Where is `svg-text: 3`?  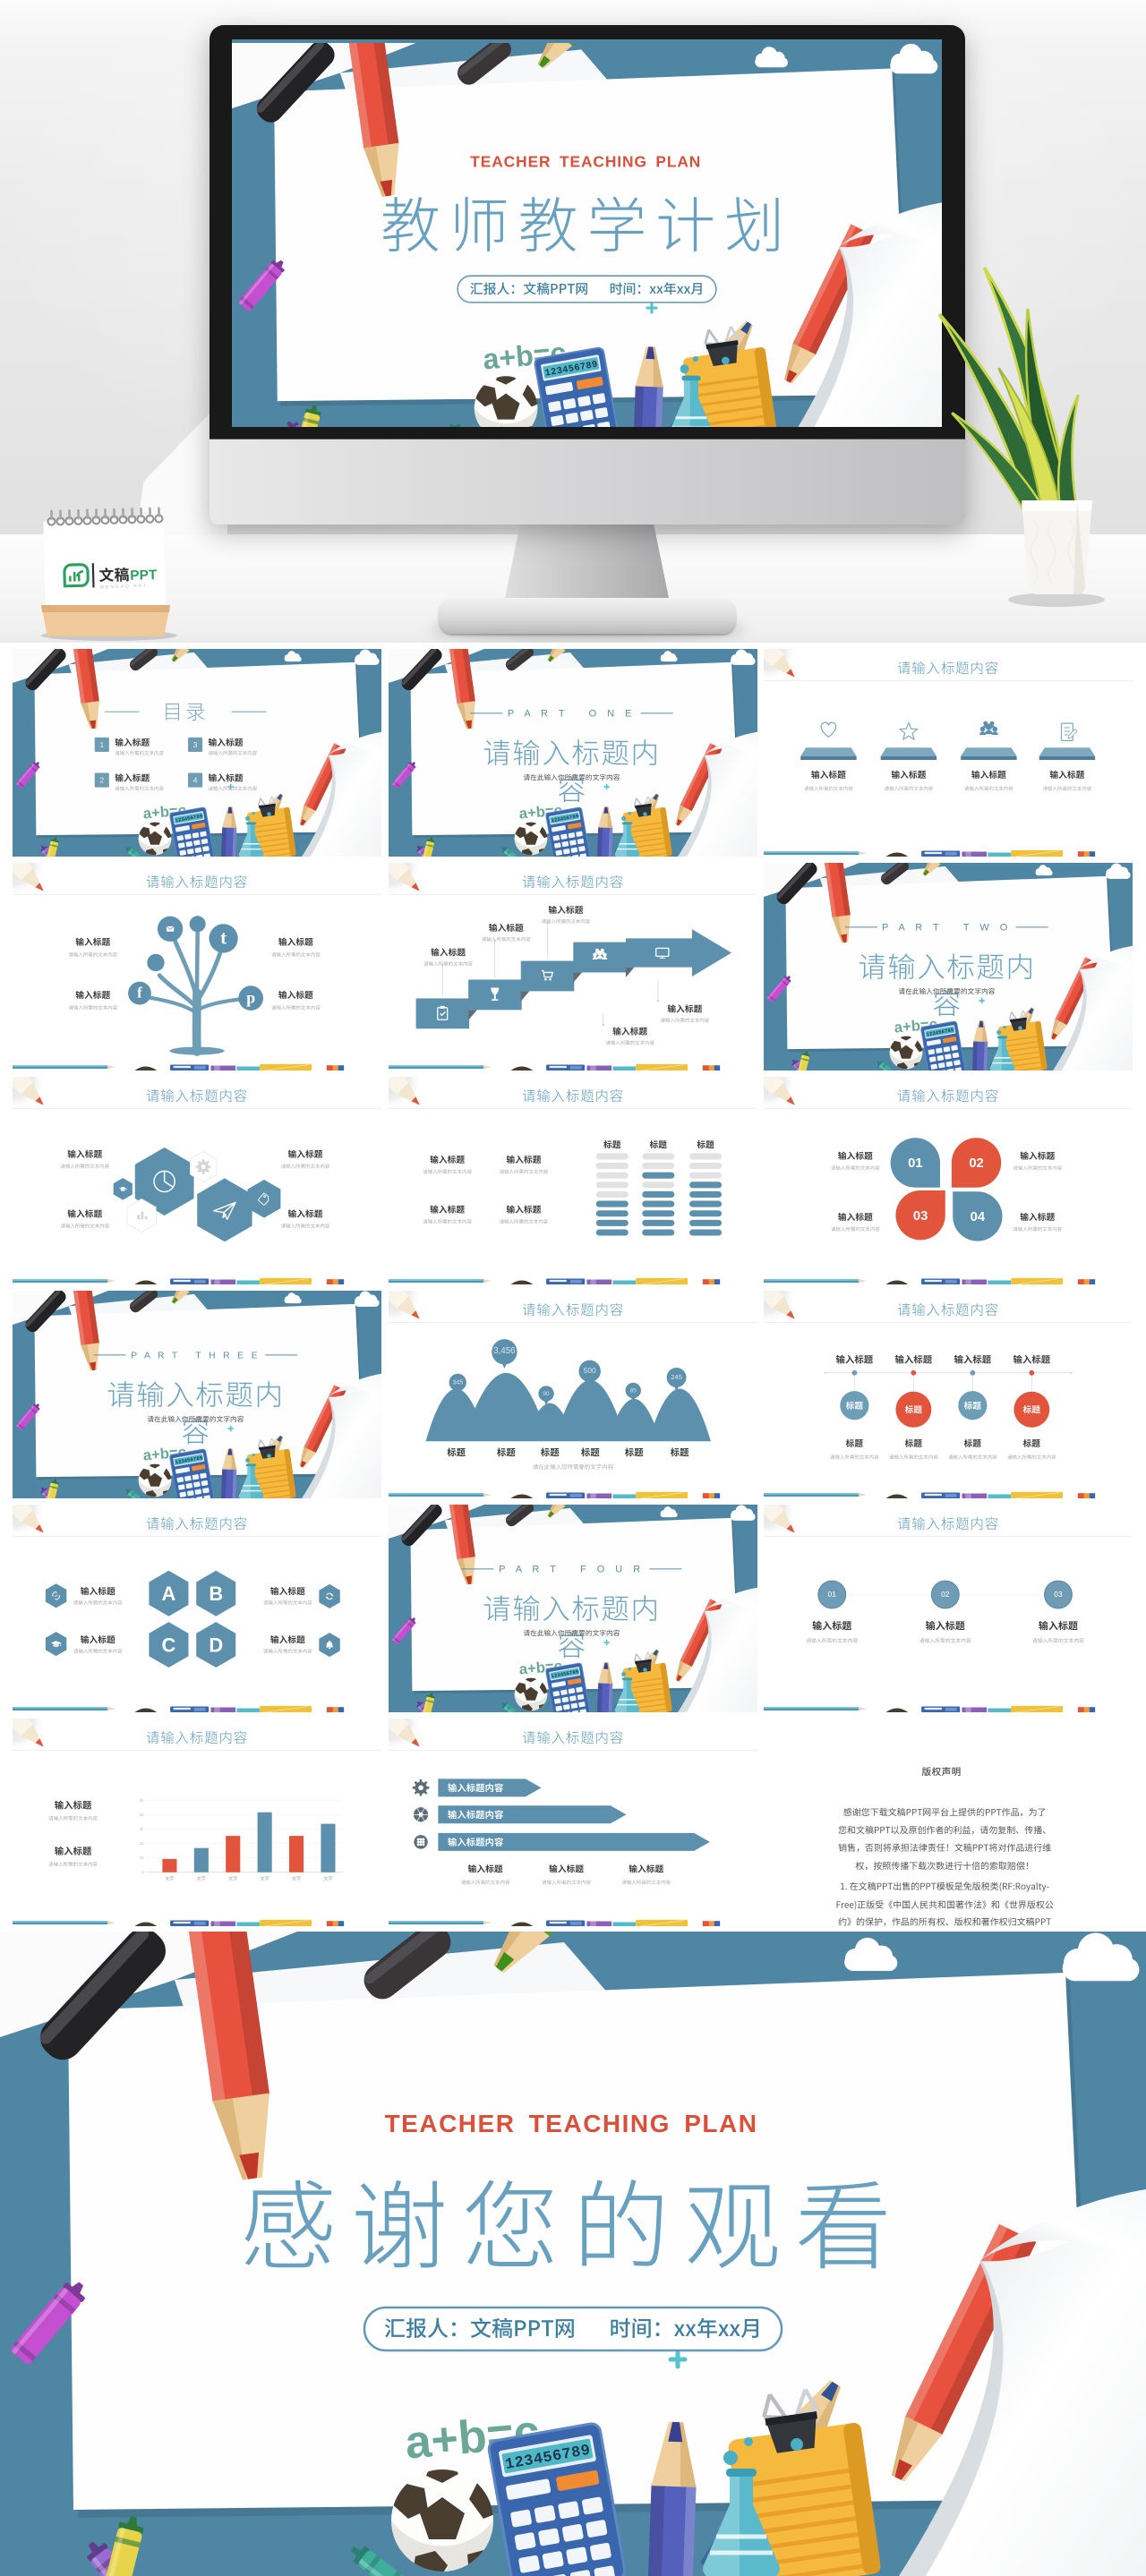
svg-text: 3 is located at coordinates (195, 744).